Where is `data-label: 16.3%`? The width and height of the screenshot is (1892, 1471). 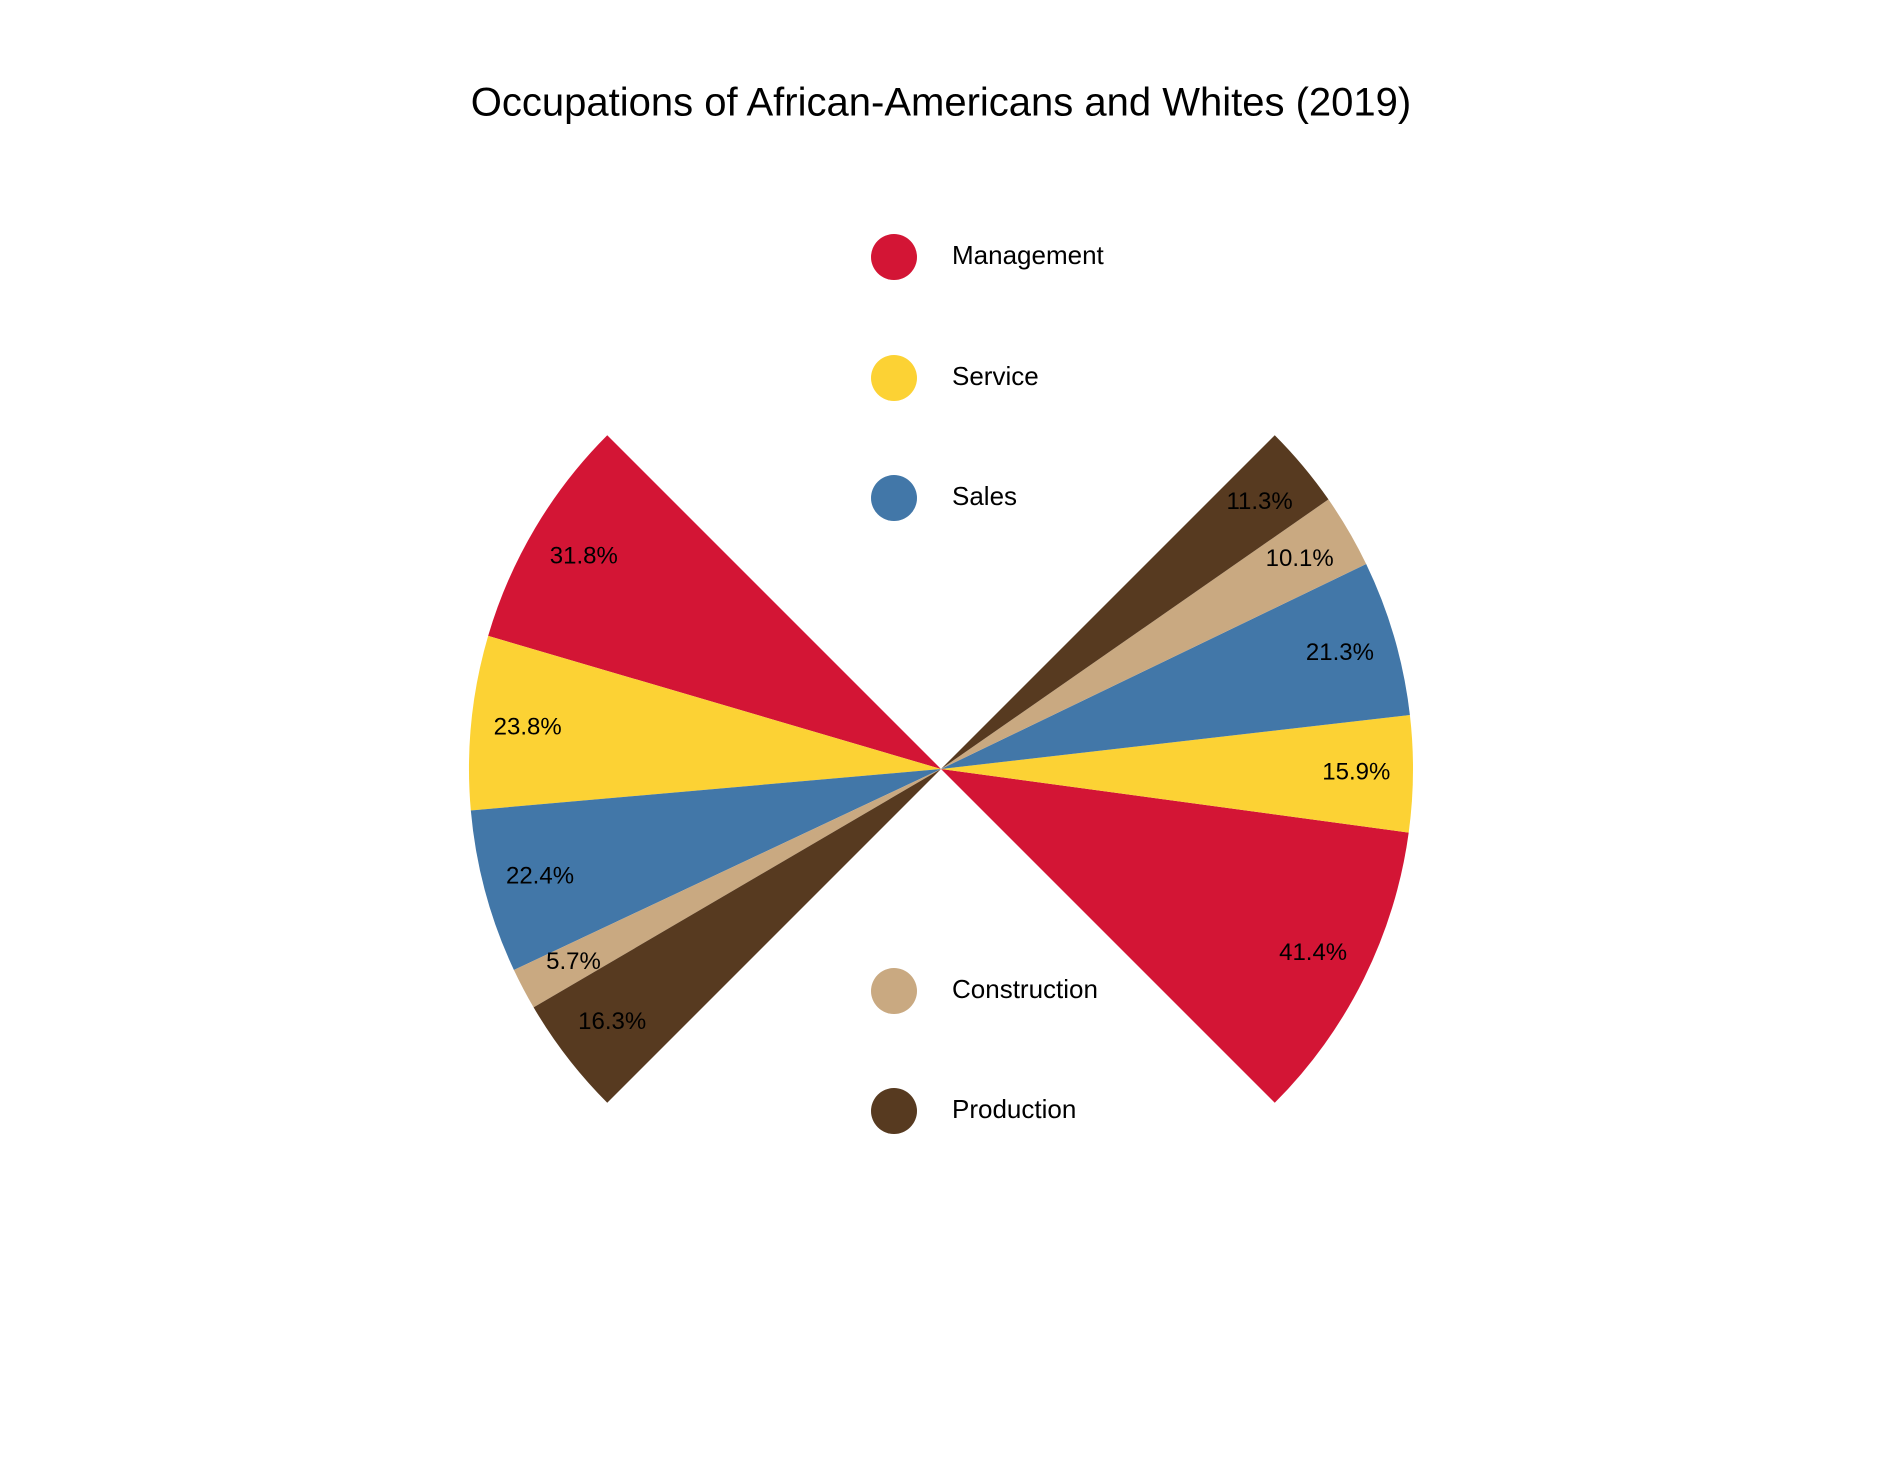
data-label: 16.3% is located at coordinates (612, 1021).